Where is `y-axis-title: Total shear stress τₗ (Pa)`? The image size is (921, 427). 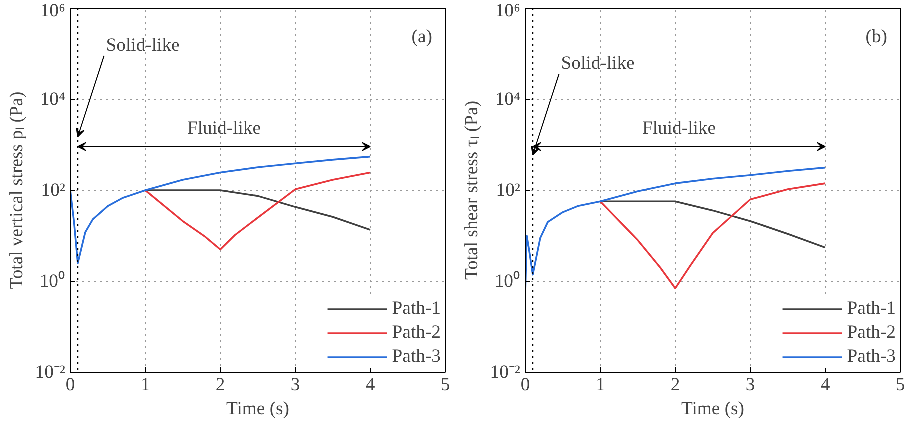 y-axis-title: Total shear stress τₗ (Pa) is located at coordinates (471, 190).